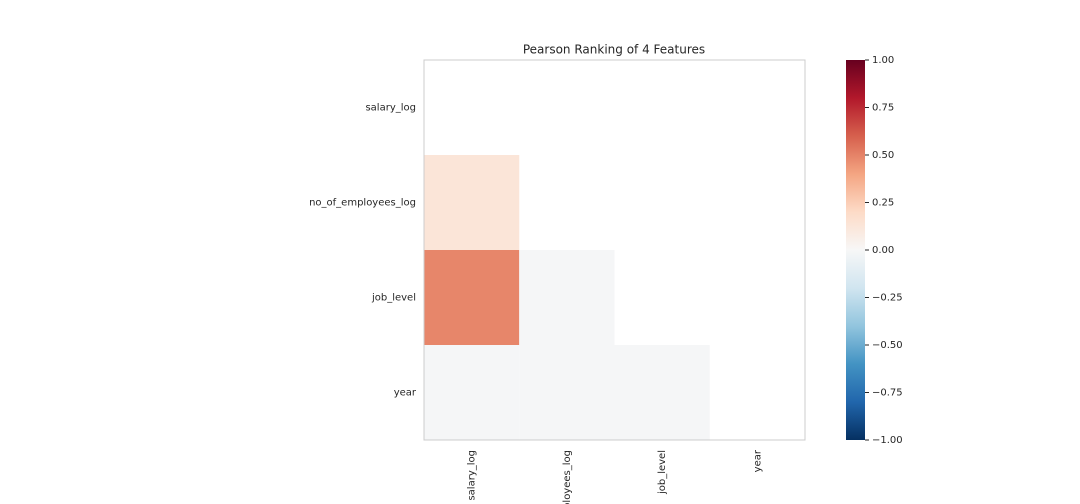 Image resolution: width=1080 pixels, height=504 pixels. I want to click on colorbar-tick-label: 0.00, so click(883, 250).